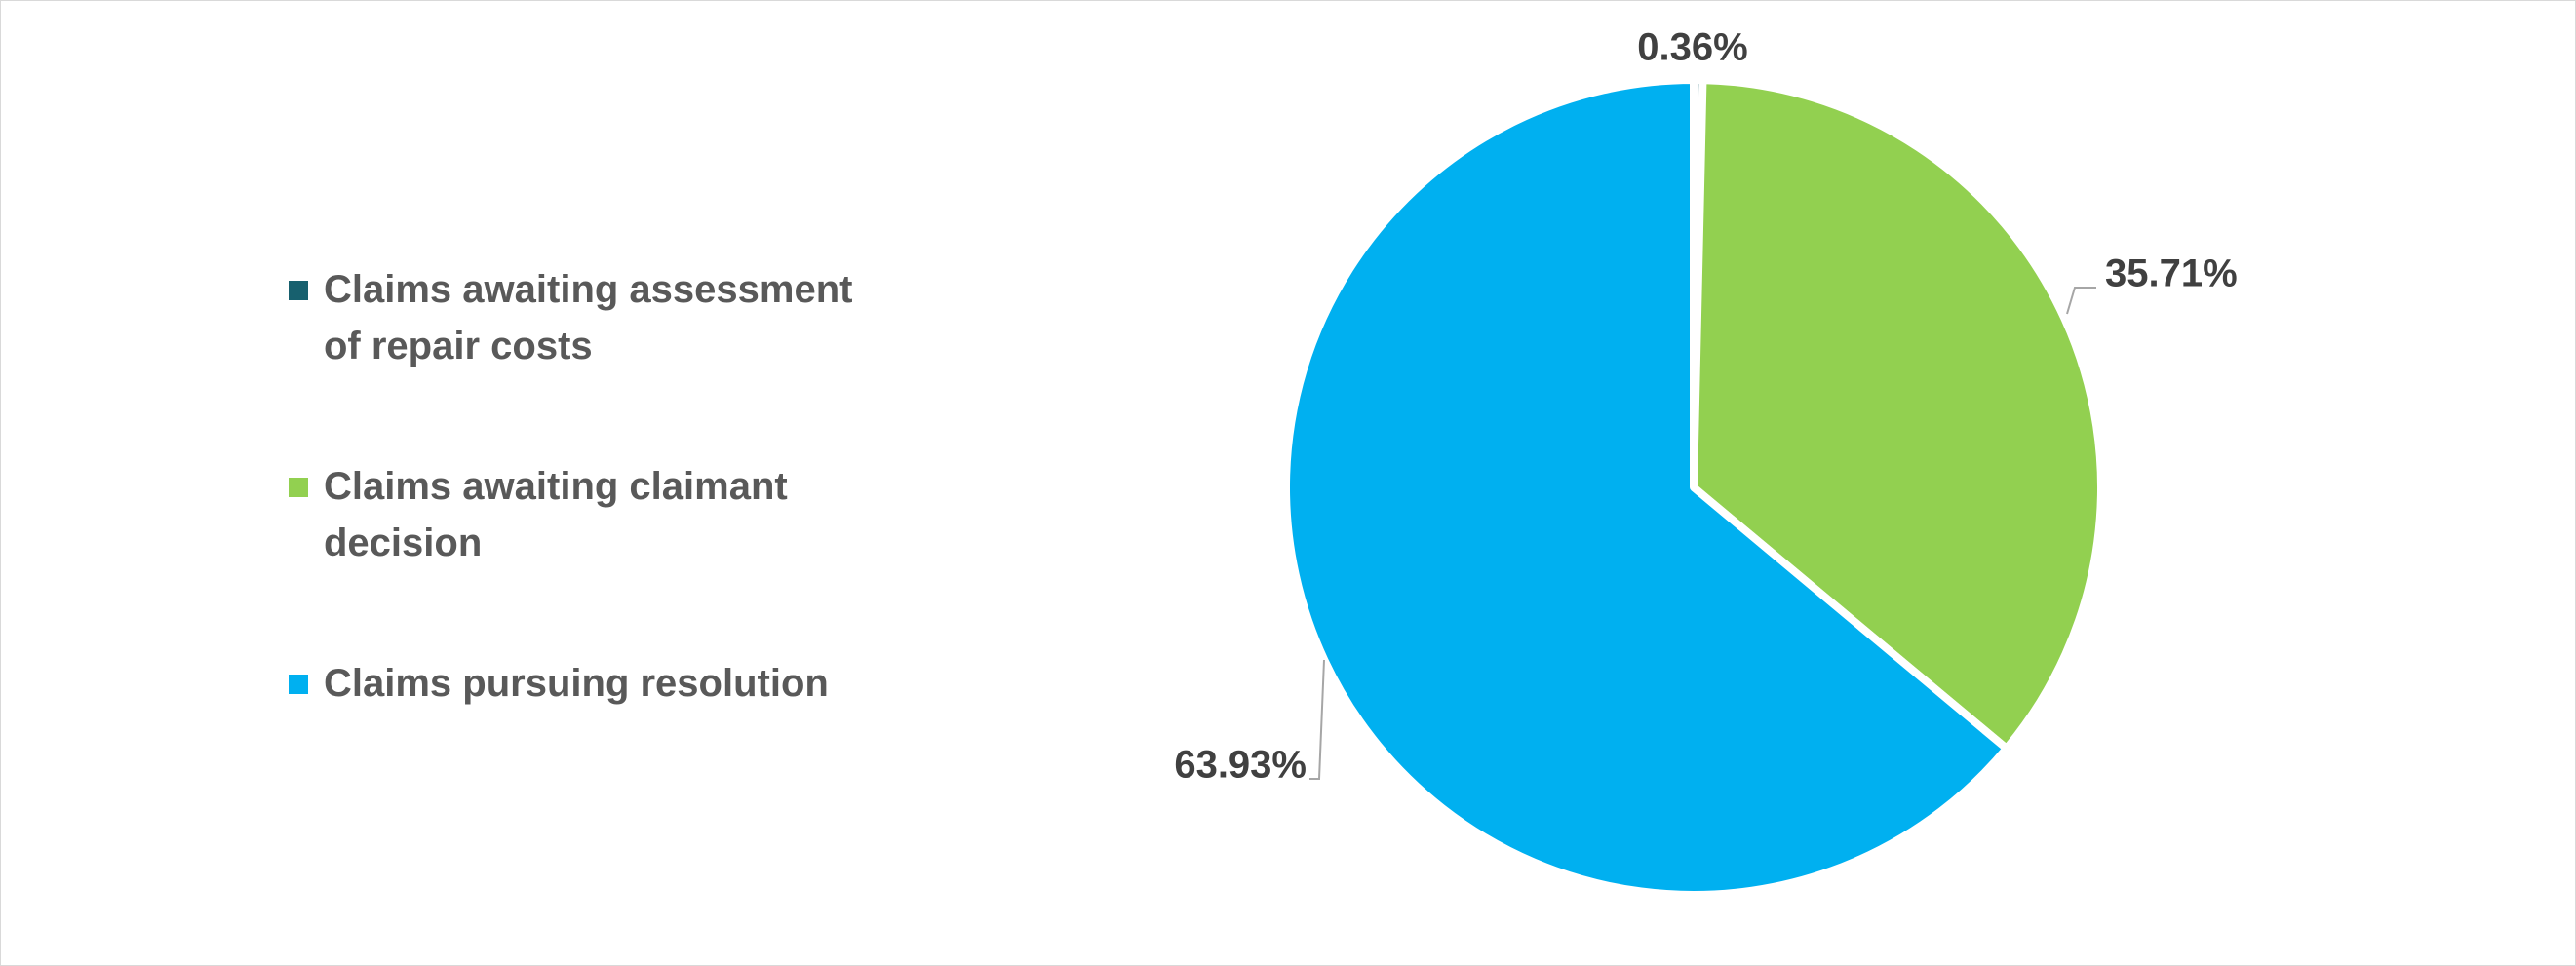 The image size is (2576, 966). I want to click on legend-label: Claims awaiting claimant decision, so click(556, 514).